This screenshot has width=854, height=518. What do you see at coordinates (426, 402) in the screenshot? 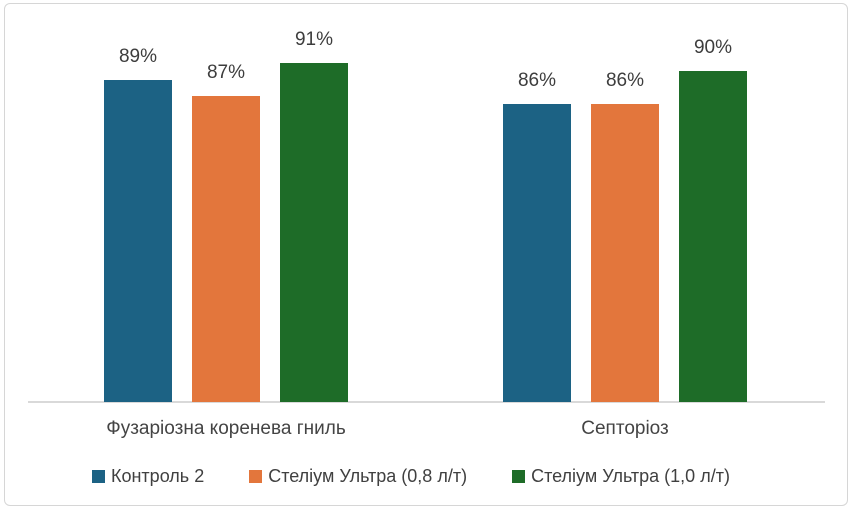
I see `x-axis-line` at bounding box center [426, 402].